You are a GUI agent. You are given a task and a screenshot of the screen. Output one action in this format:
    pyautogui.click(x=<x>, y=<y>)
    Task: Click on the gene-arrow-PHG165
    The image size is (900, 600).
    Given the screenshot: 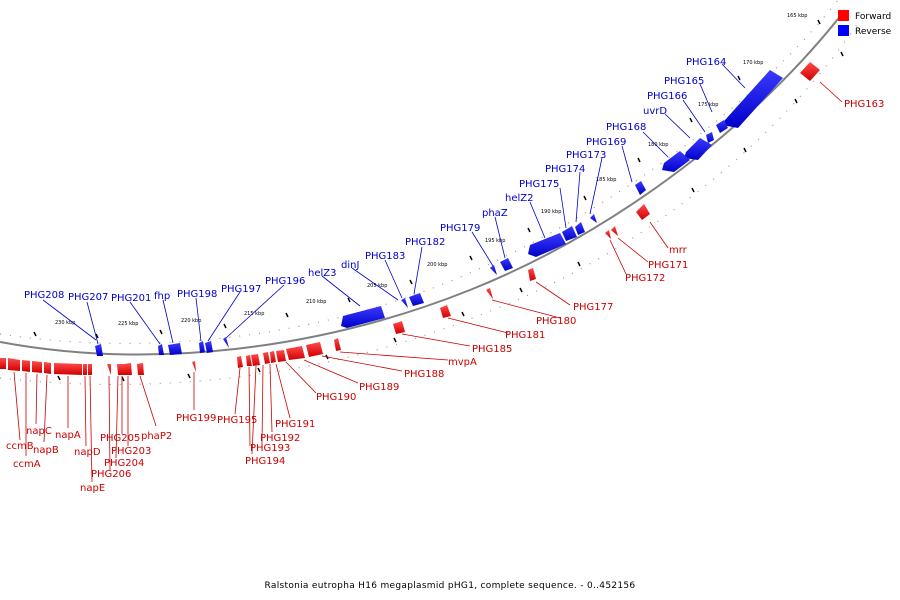 What is the action you would take?
    pyautogui.click(x=722, y=126)
    